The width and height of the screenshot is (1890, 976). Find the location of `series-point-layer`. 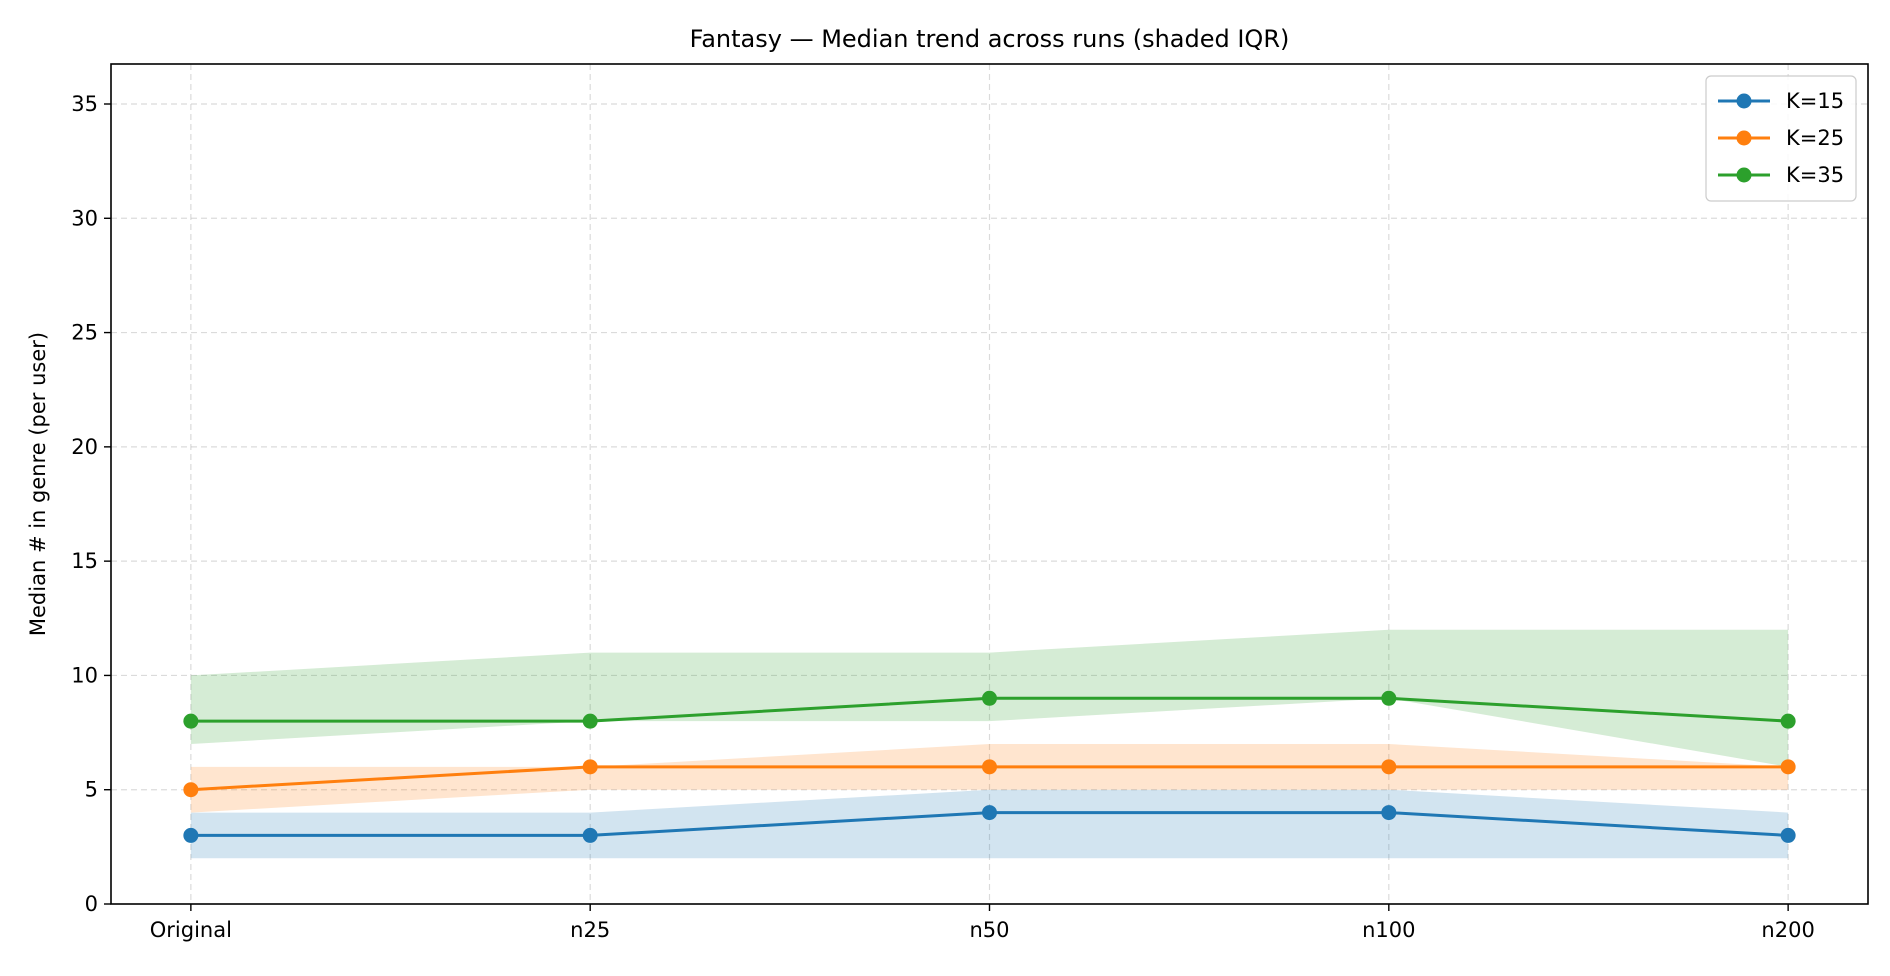

series-point-layer is located at coordinates (989, 766).